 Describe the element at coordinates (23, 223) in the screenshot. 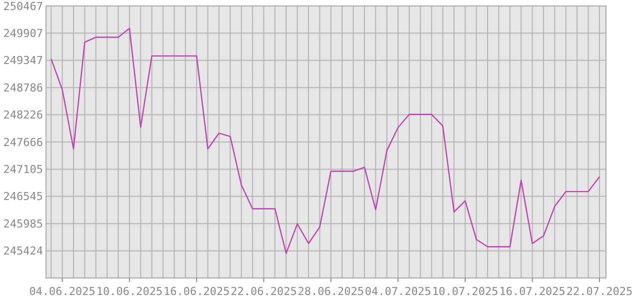

I see `y-tick-label: 245985` at that location.